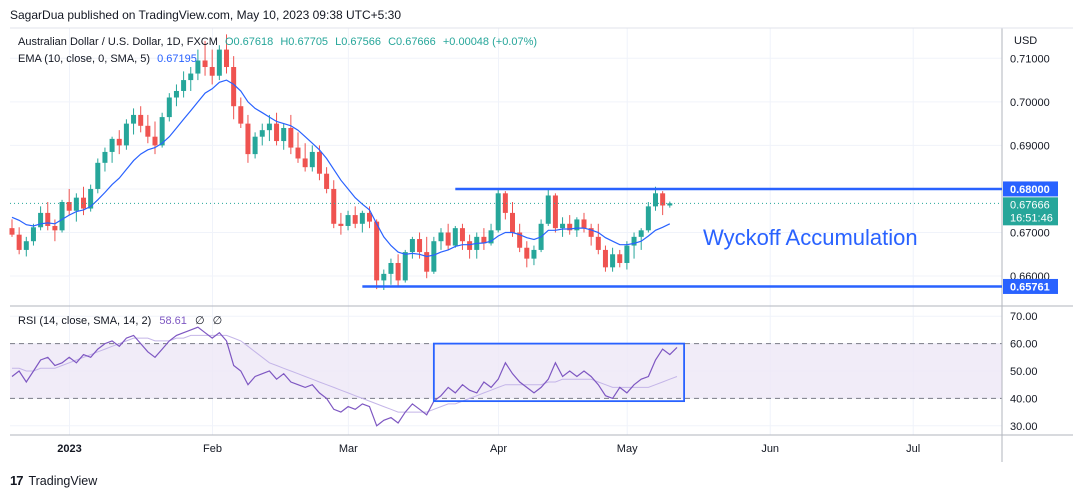 Image resolution: width=1073 pixels, height=498 pixels. What do you see at coordinates (490, 42) in the screenshot?
I see `legend-change: +0.00048 (+0.07%)` at bounding box center [490, 42].